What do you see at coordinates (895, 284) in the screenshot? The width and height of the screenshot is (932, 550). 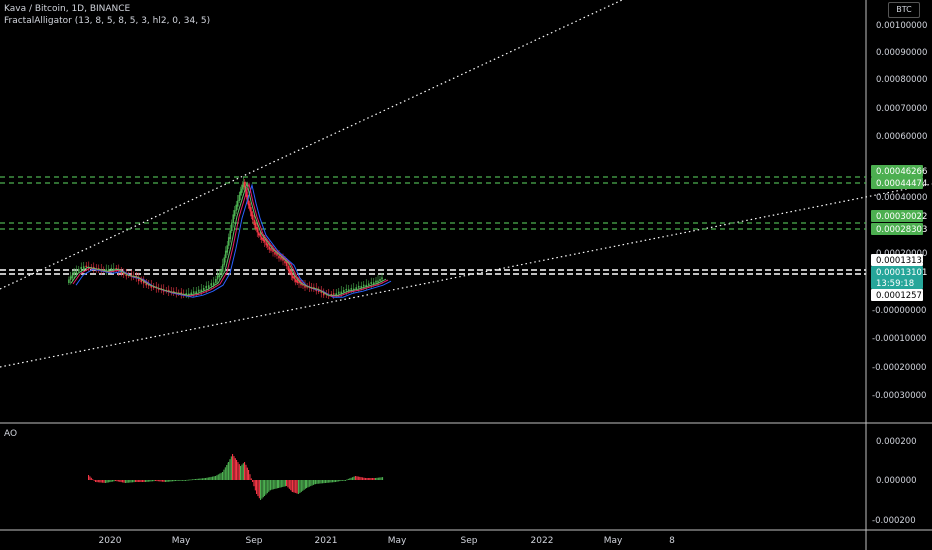 I see `countdown-label: 13:59:18` at bounding box center [895, 284].